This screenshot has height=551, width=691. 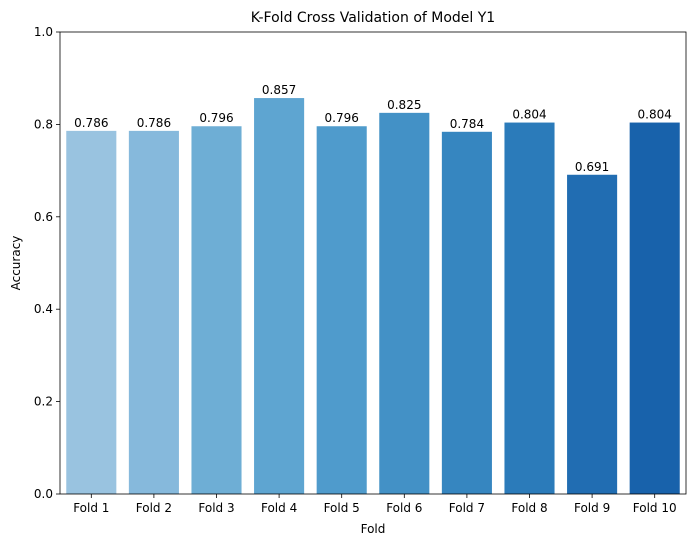 What do you see at coordinates (91, 508) in the screenshot?
I see `x-tick-label-1: Fold 1` at bounding box center [91, 508].